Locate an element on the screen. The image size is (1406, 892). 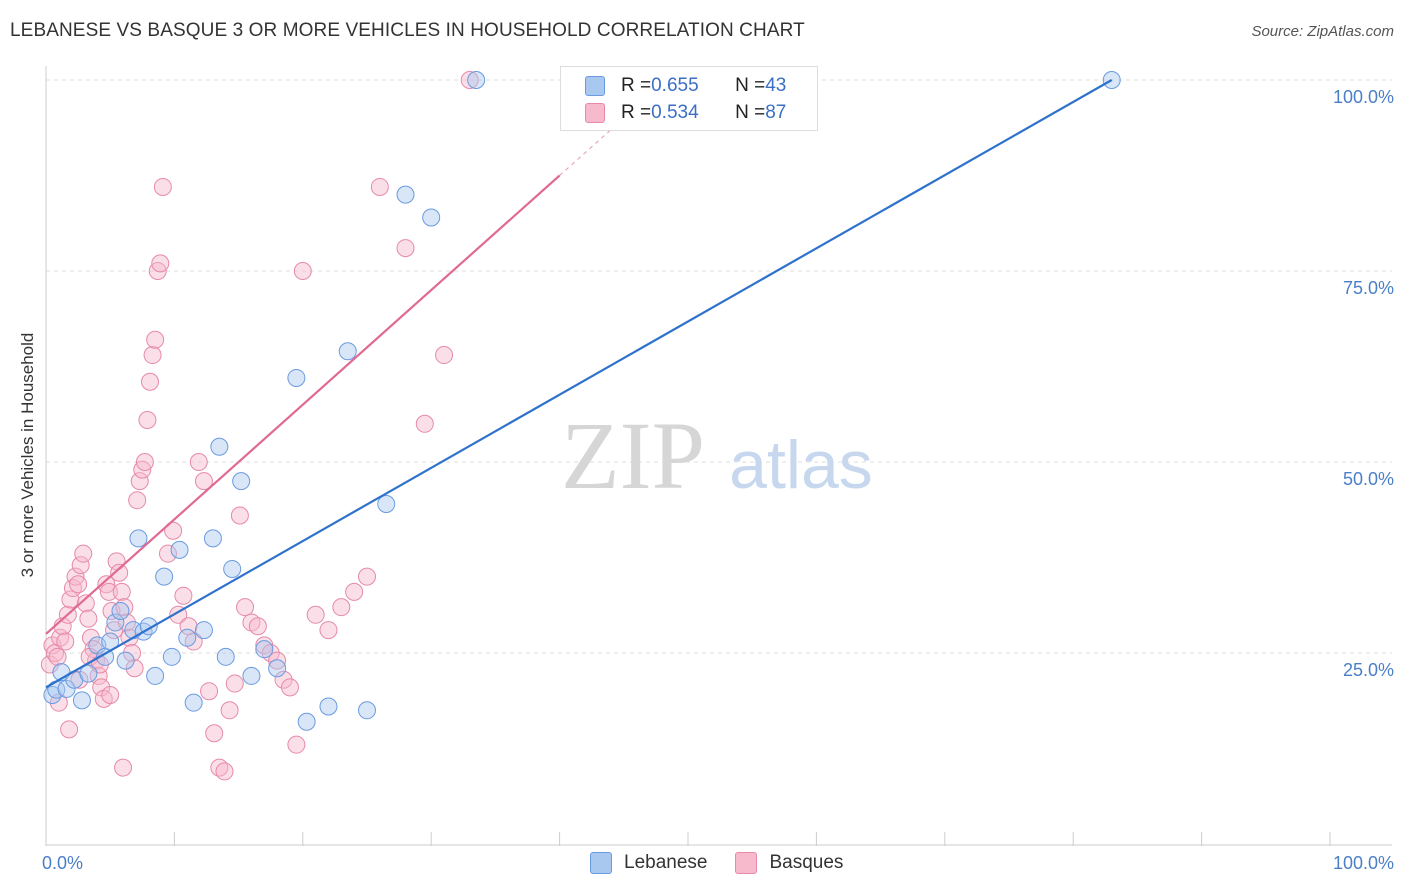
y-tick-label: 75.0% is located at coordinates (1368, 288).